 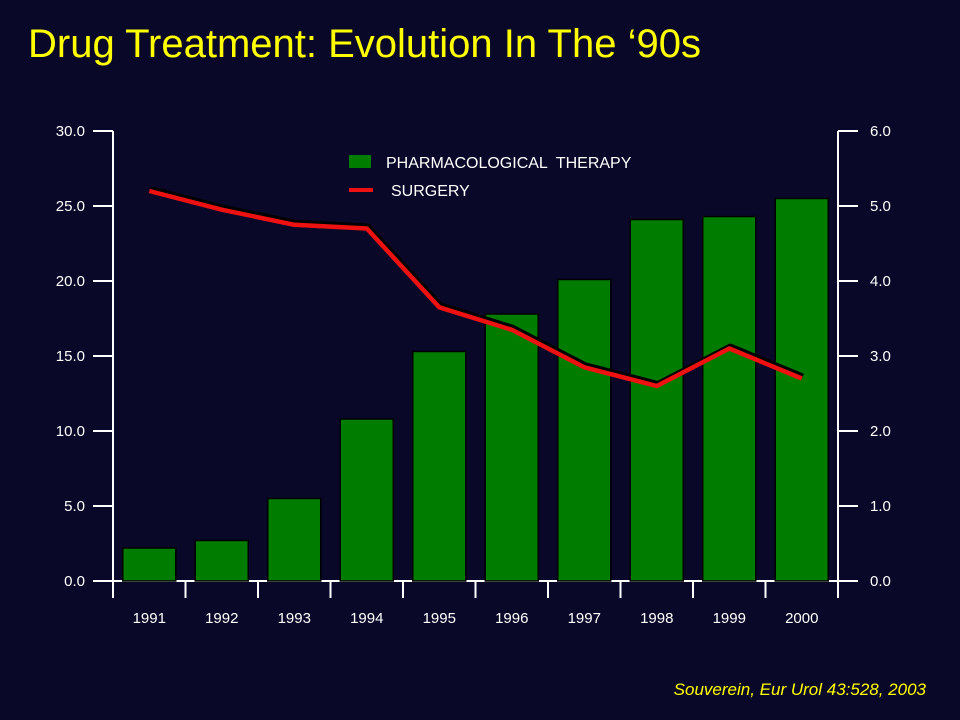 I want to click on right-axis-tick-label: 4.0, so click(x=880, y=281).